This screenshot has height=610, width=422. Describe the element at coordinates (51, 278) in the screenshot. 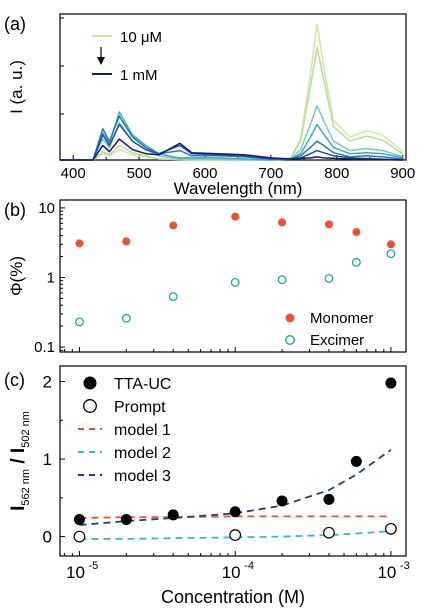

I see `panel-b-y-tick-label: 1` at that location.